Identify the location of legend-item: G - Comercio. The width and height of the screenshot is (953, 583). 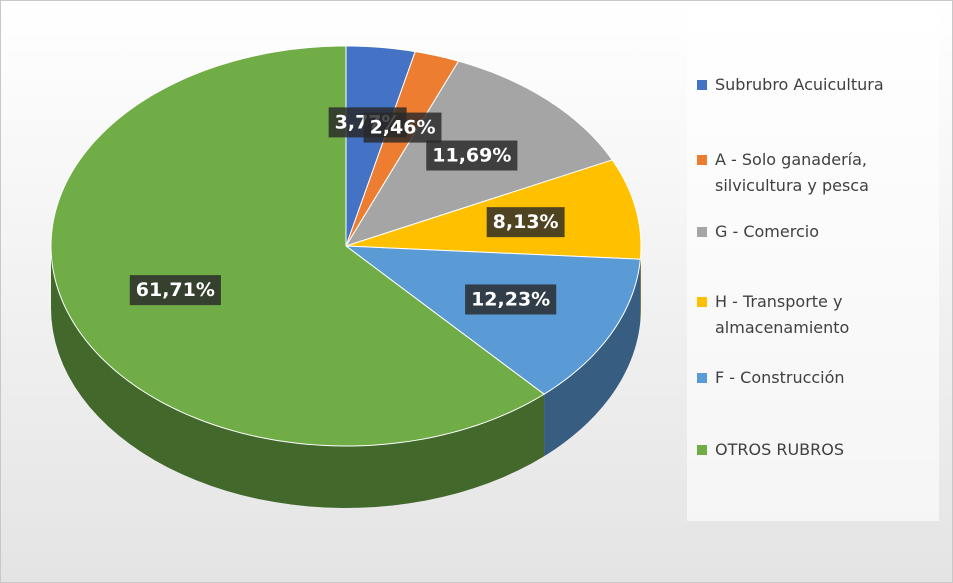
(817, 232).